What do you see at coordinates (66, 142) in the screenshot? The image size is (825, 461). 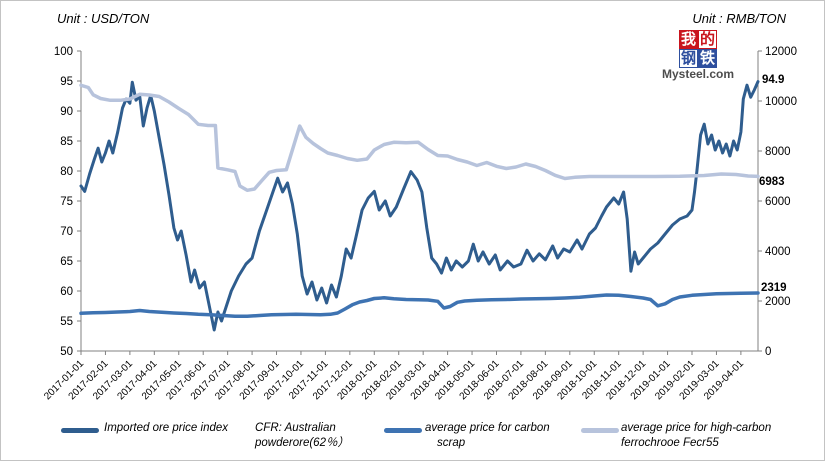 I see `left-axis-tick-label: 85` at bounding box center [66, 142].